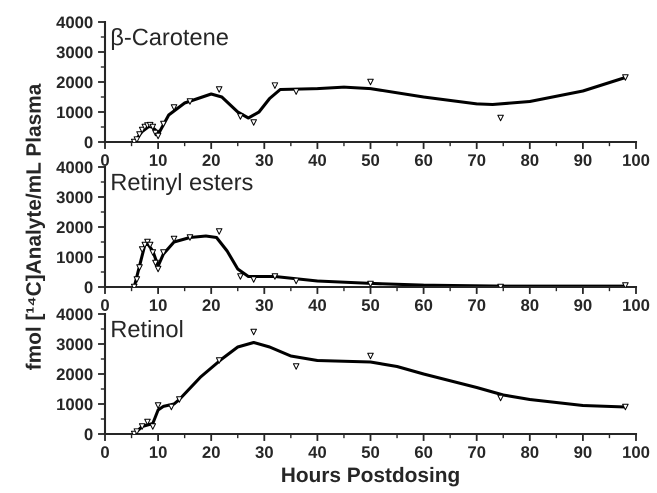 The width and height of the screenshot is (657, 493). I want to click on annotation: β-Carotene, so click(170, 39).